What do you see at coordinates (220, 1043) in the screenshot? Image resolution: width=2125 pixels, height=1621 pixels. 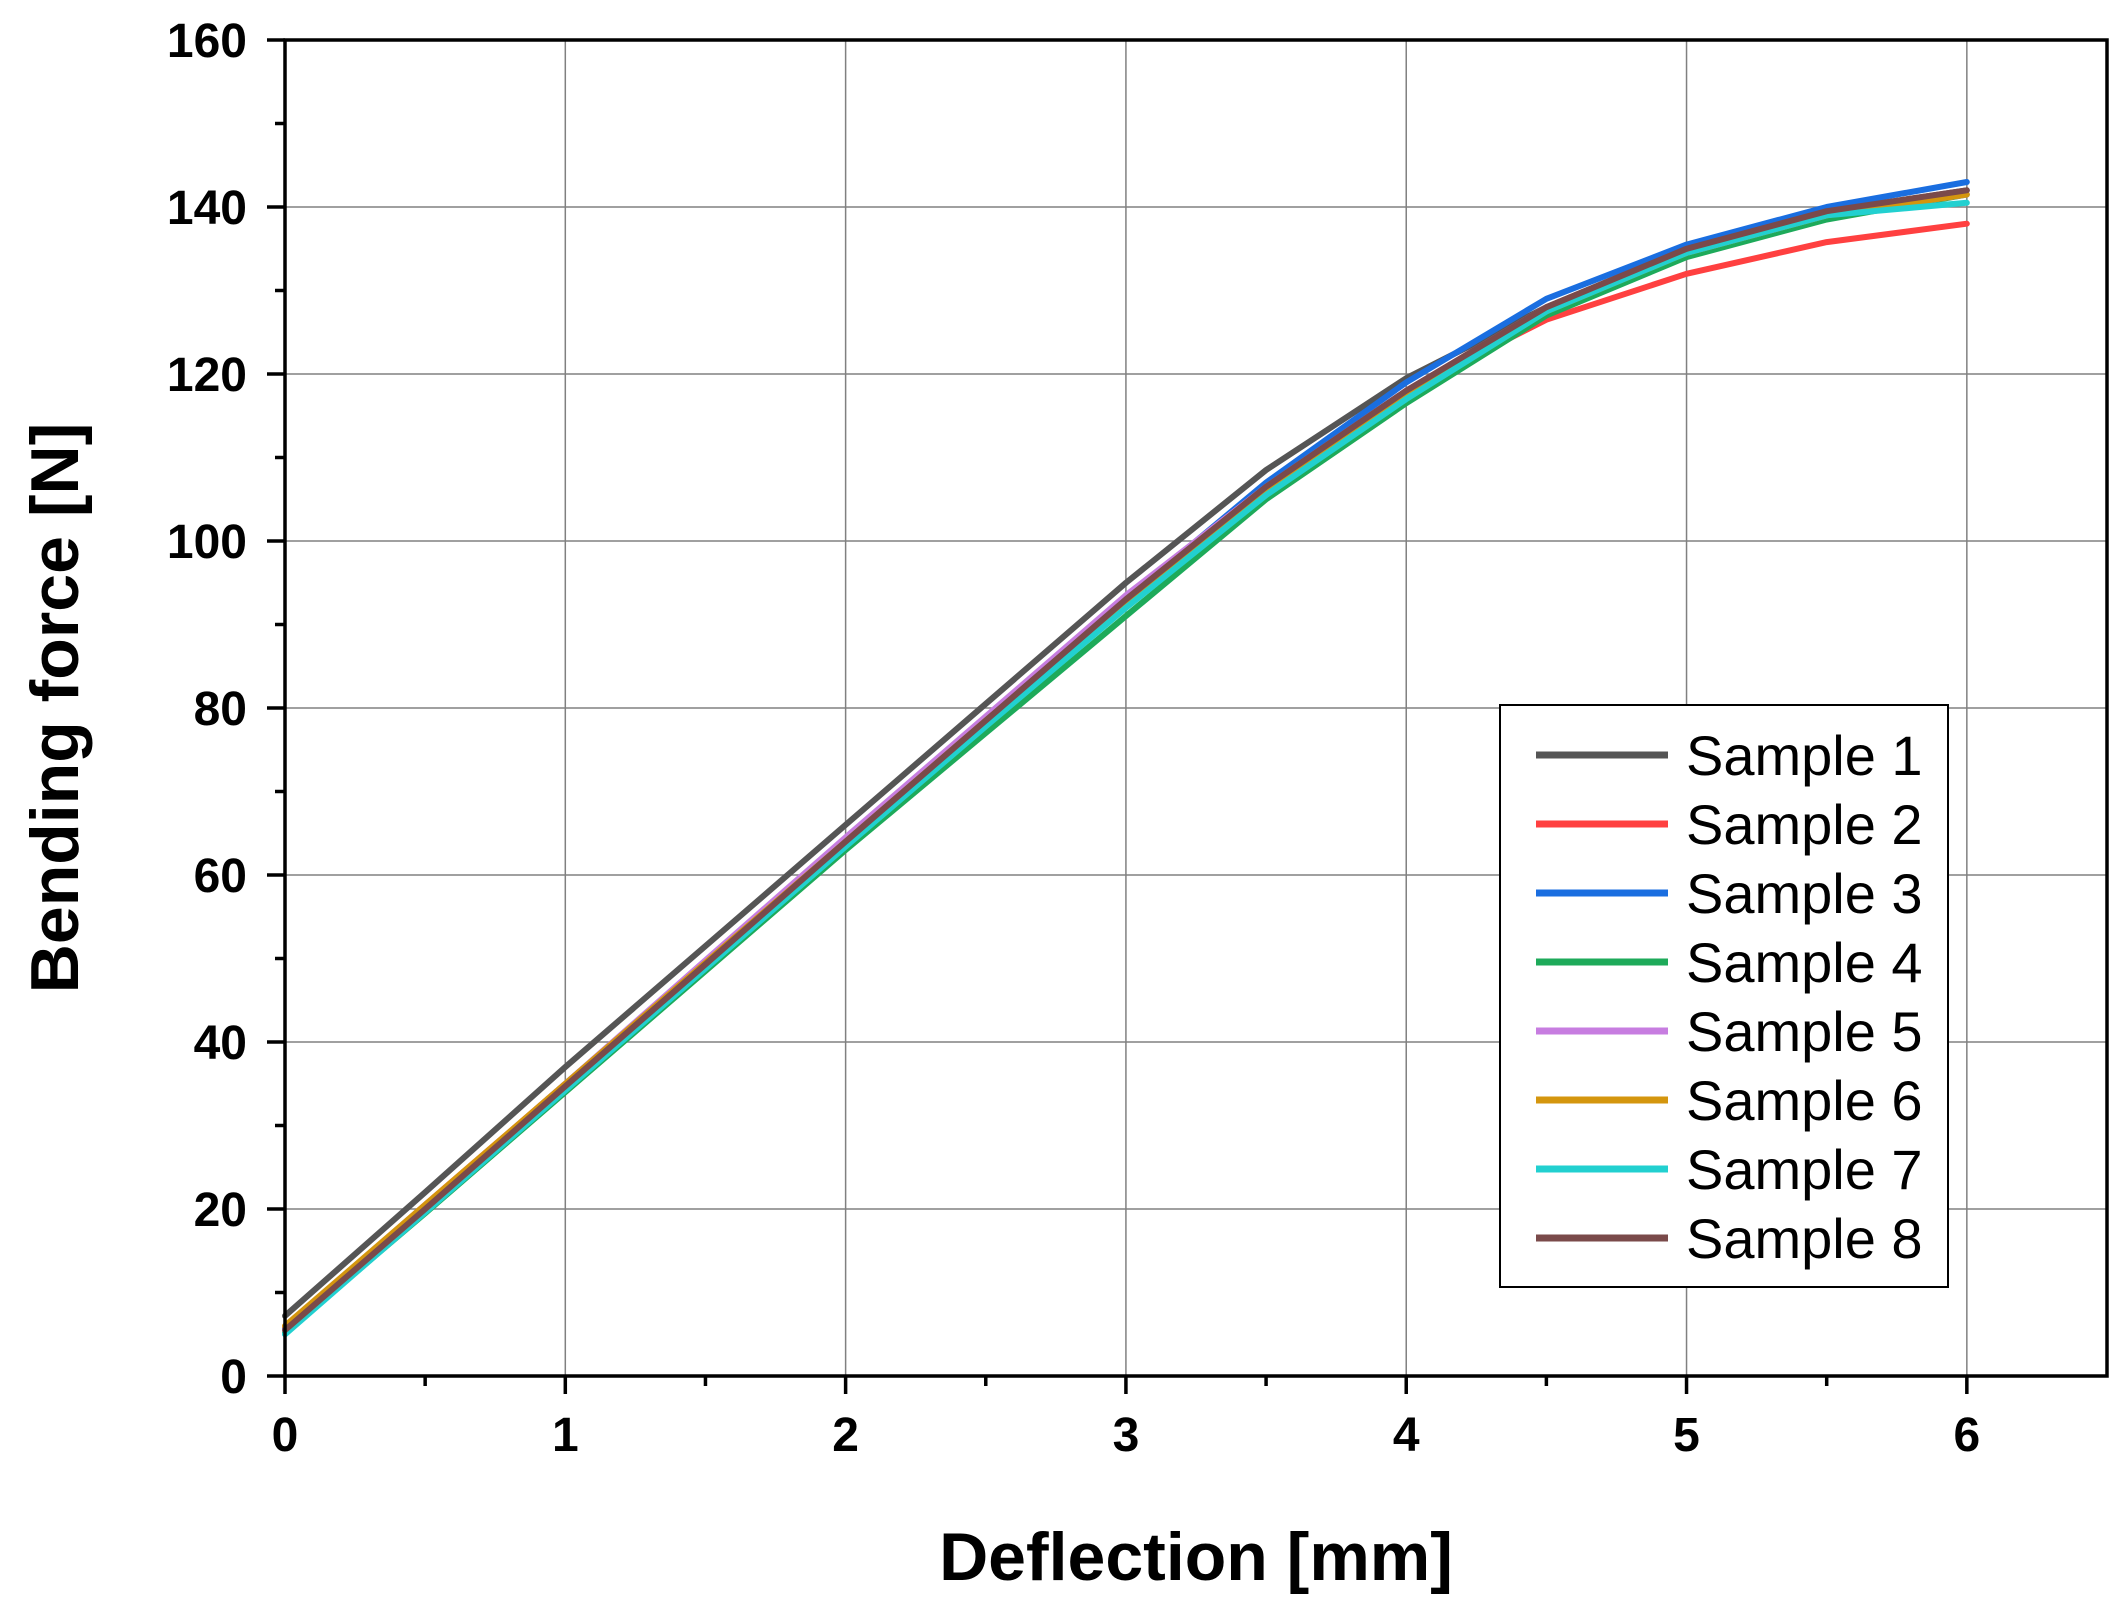 I see `y-tick-label: 40` at bounding box center [220, 1043].